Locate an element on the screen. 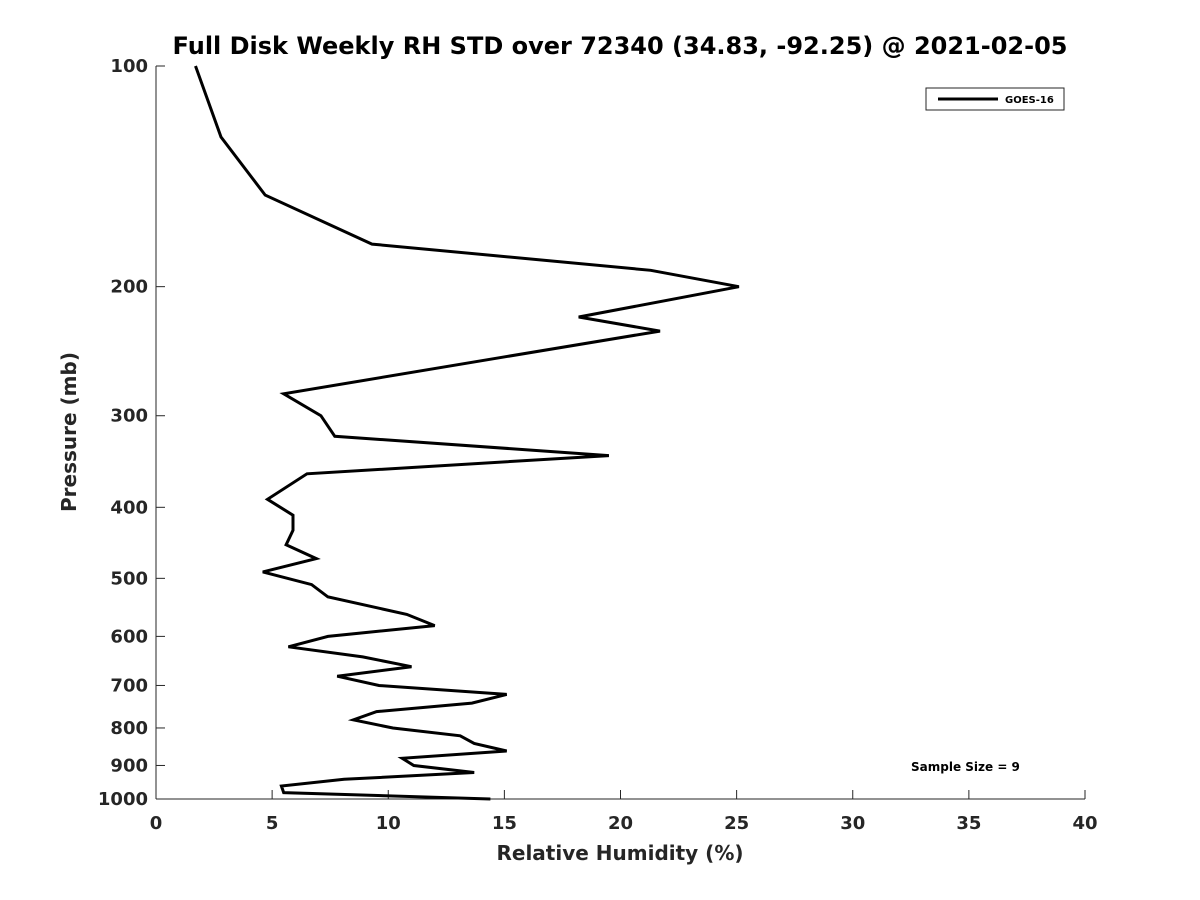 The image size is (1200, 900). y-tick-label: 500 is located at coordinates (129, 578).